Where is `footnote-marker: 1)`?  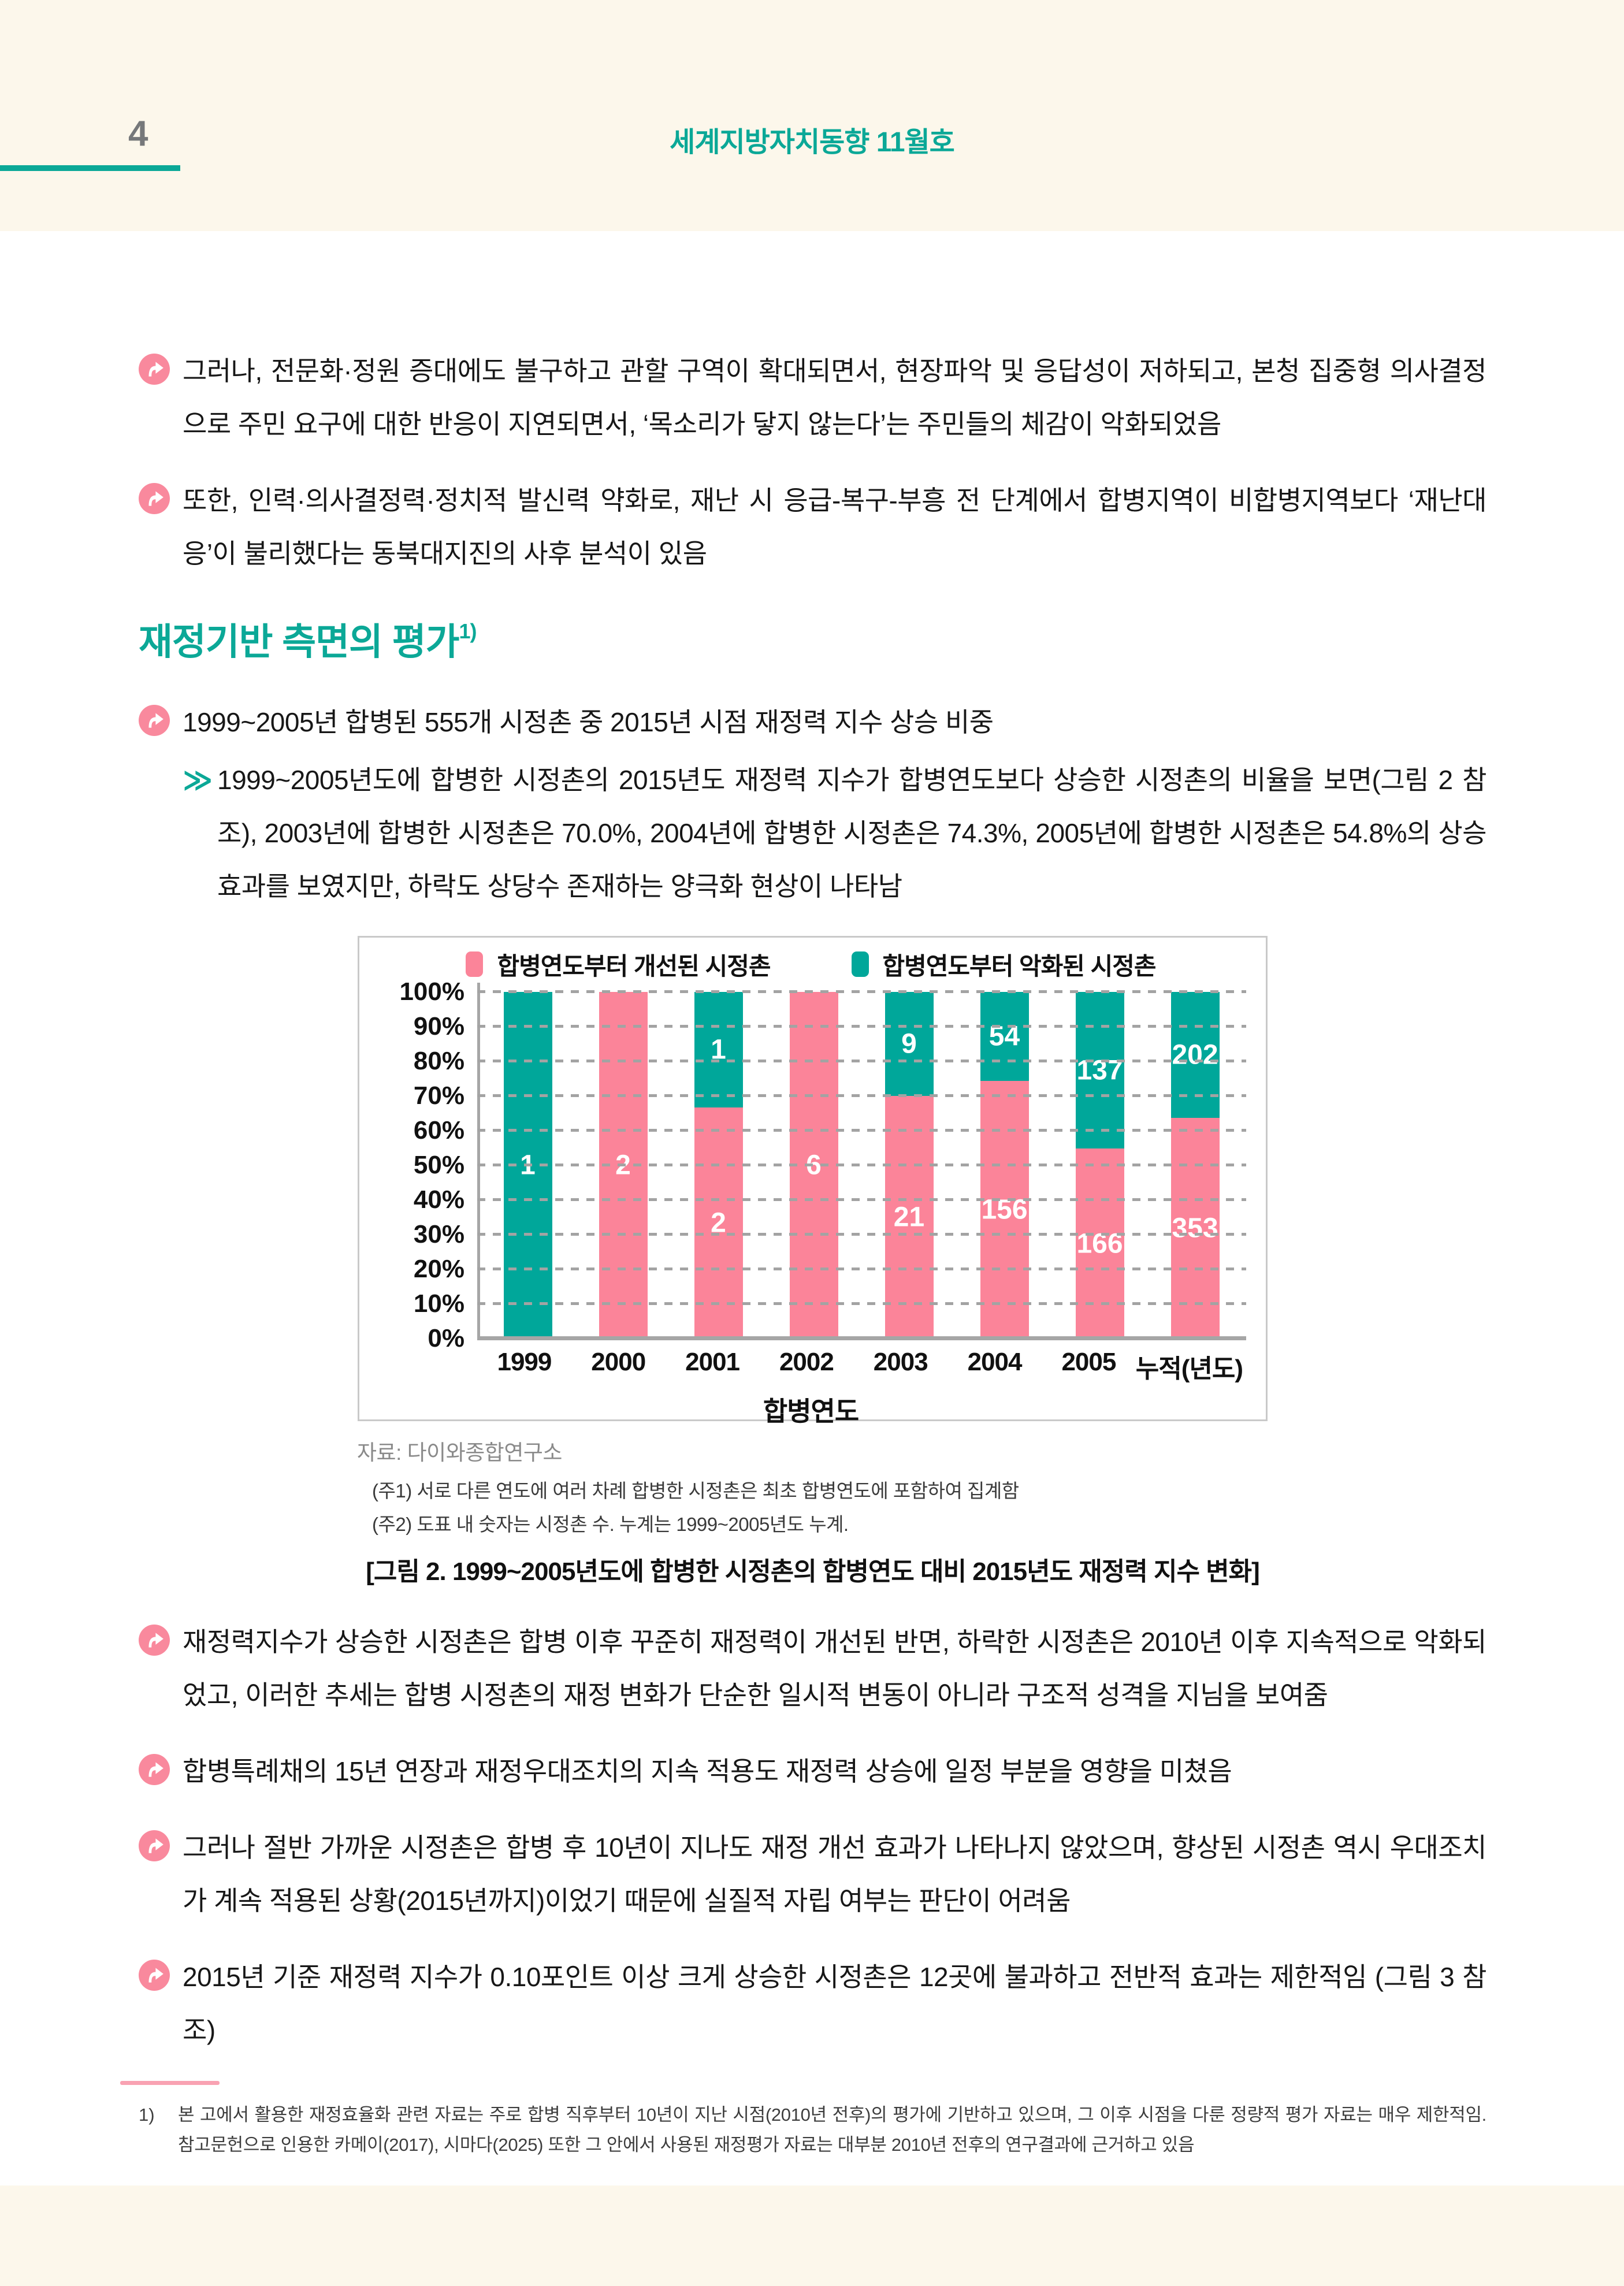
footnote-marker: 1) is located at coordinates (147, 2115).